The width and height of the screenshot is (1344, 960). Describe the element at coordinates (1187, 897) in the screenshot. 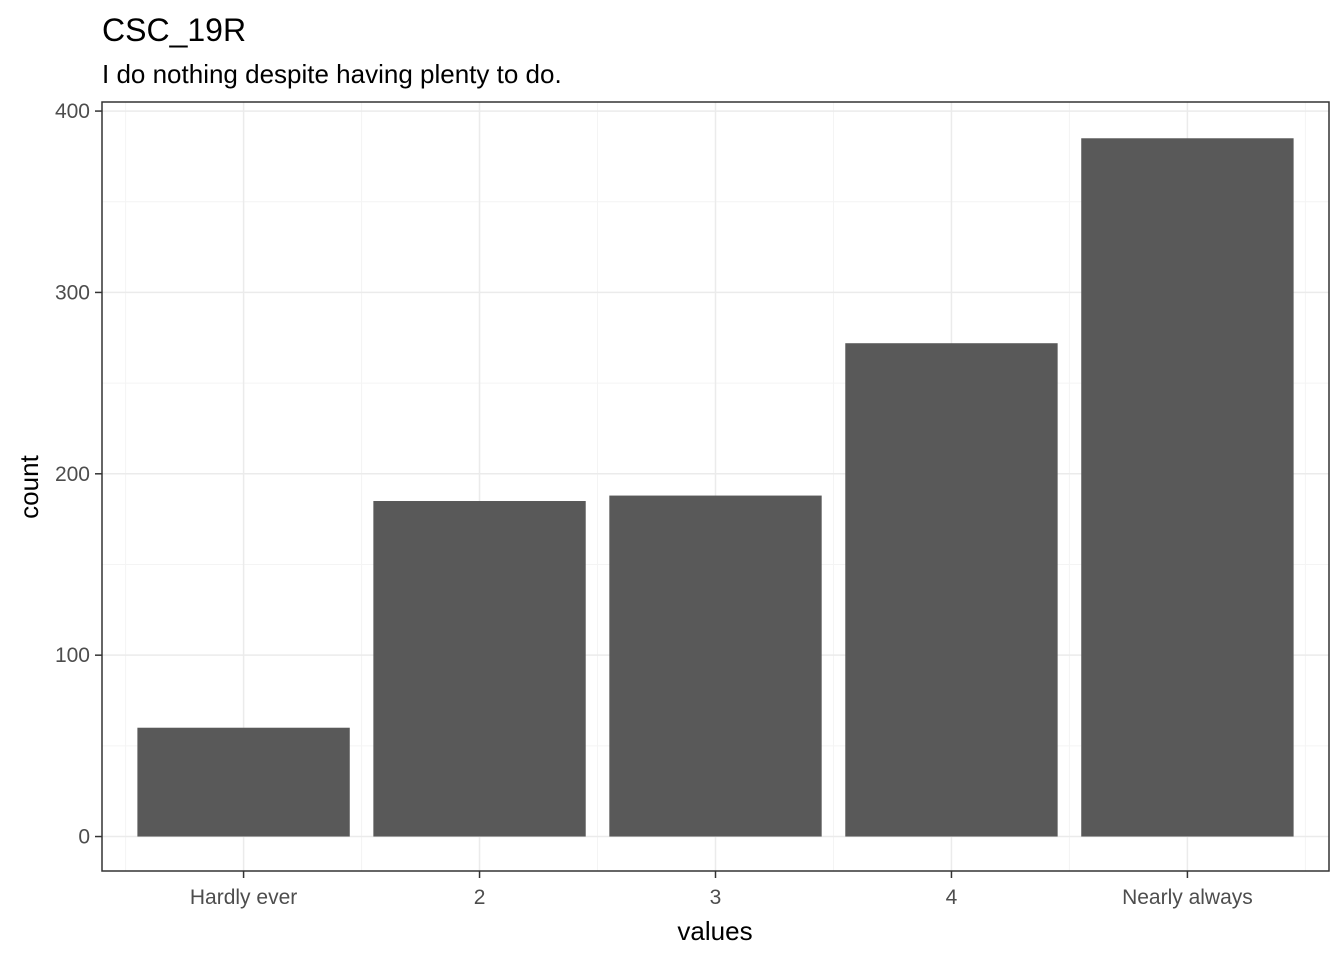

I see `x-tick-label: Nearly always` at that location.